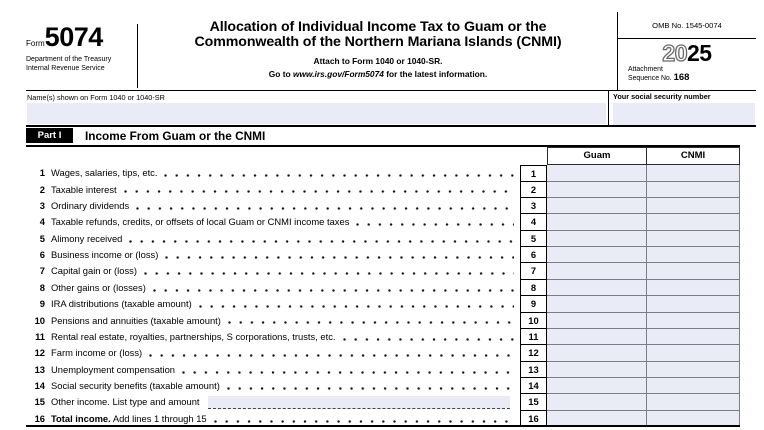  What do you see at coordinates (687, 52) in the screenshot?
I see `tax-year: 2025` at bounding box center [687, 52].